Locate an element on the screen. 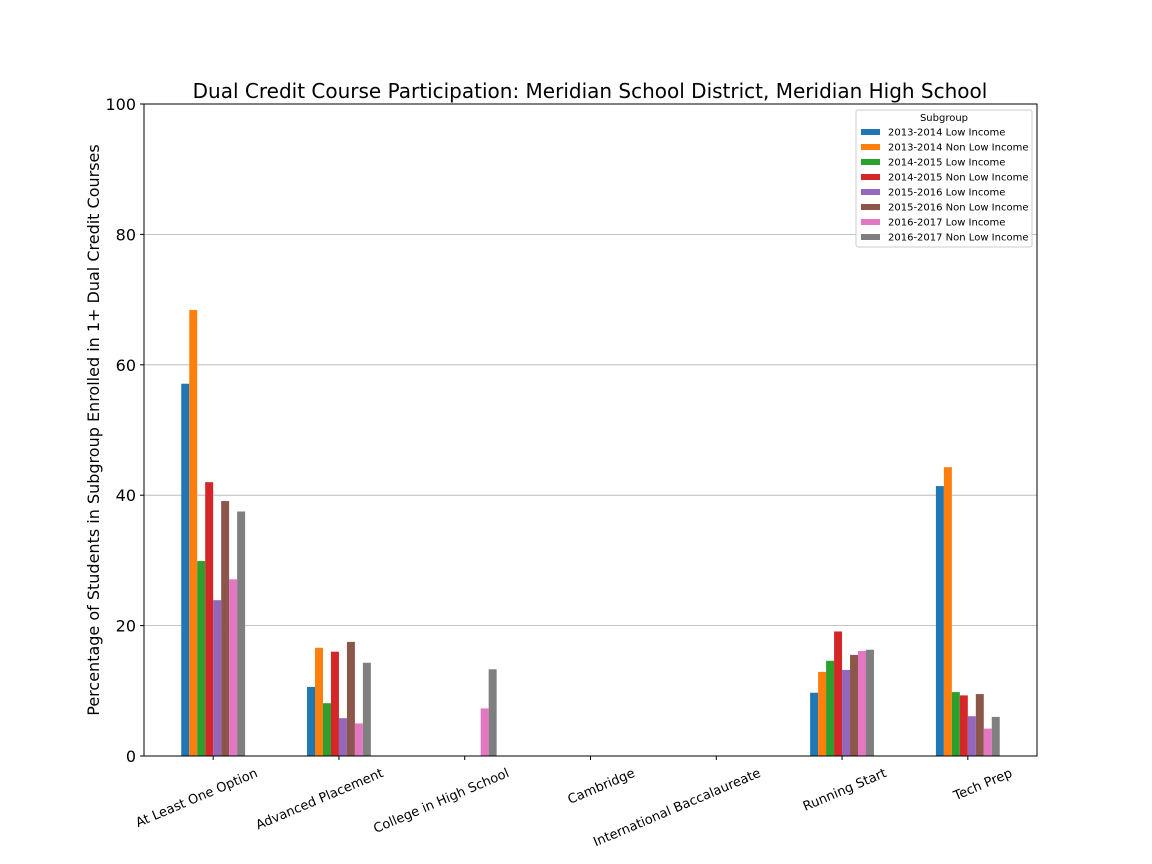  legend-entry: 2016-2017 Non Low Income is located at coordinates (958, 238).